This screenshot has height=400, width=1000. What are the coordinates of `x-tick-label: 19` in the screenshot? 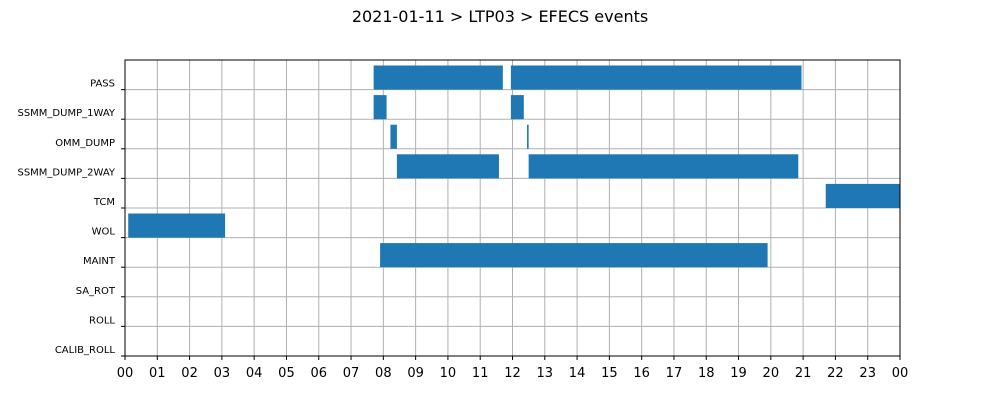 It's located at (738, 373).